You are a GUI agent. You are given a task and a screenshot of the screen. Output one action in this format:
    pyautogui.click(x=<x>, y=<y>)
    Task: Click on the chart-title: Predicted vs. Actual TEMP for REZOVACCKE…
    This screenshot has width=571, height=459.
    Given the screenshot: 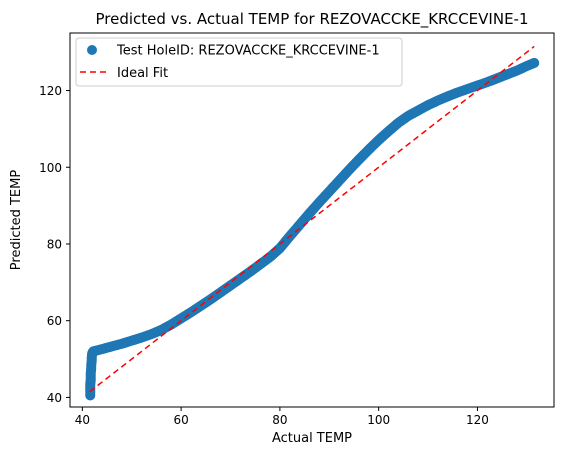 What is the action you would take?
    pyautogui.click(x=311, y=19)
    